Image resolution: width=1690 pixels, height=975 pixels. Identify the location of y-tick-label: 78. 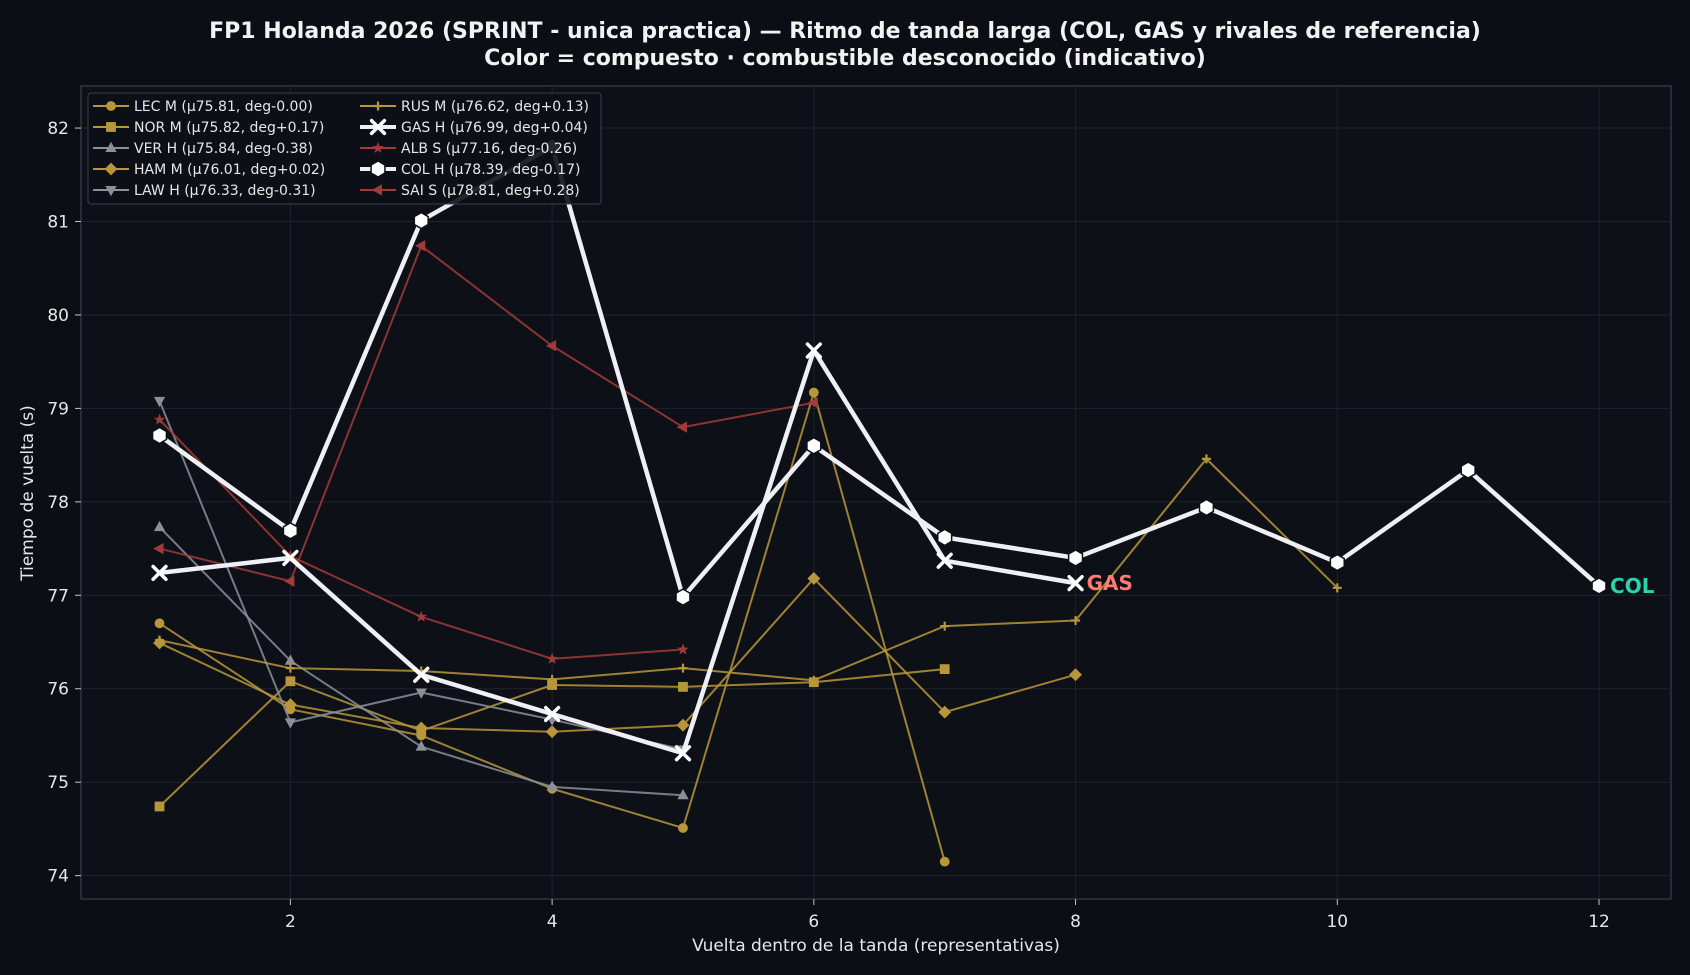
(58, 503).